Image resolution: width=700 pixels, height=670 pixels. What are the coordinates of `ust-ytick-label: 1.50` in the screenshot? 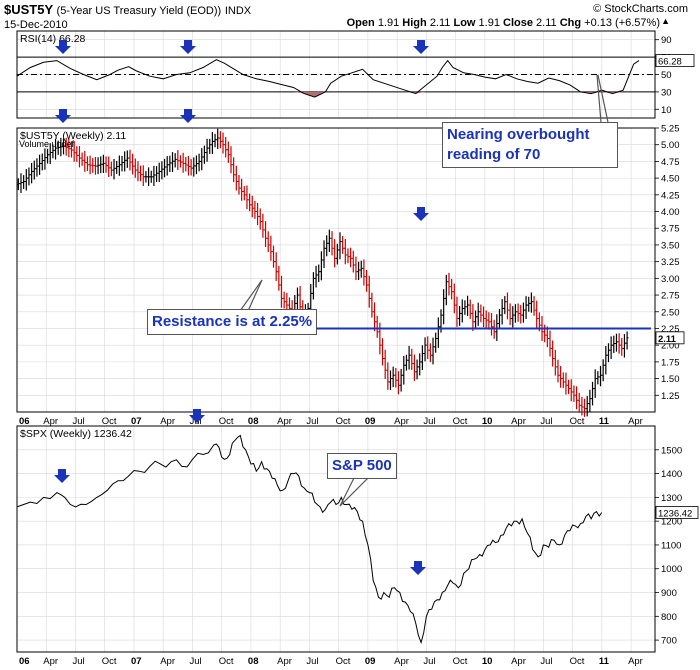 It's located at (670, 379).